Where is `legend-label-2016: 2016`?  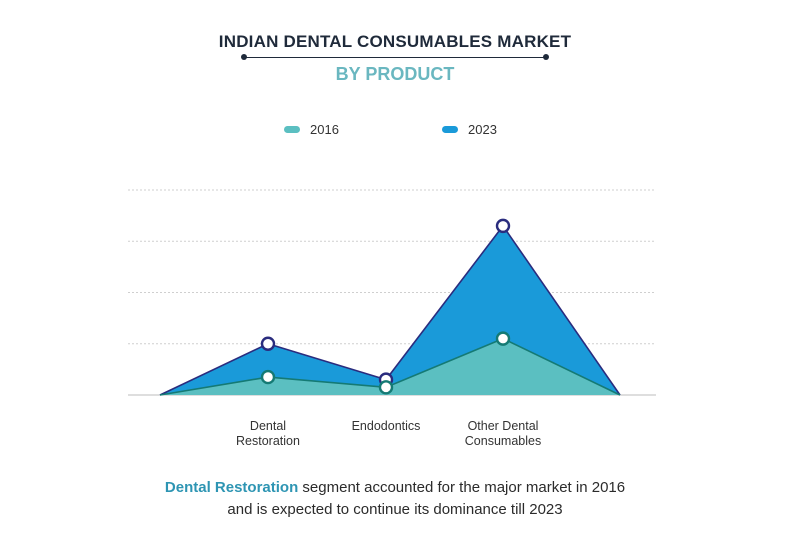 legend-label-2016: 2016 is located at coordinates (324, 129).